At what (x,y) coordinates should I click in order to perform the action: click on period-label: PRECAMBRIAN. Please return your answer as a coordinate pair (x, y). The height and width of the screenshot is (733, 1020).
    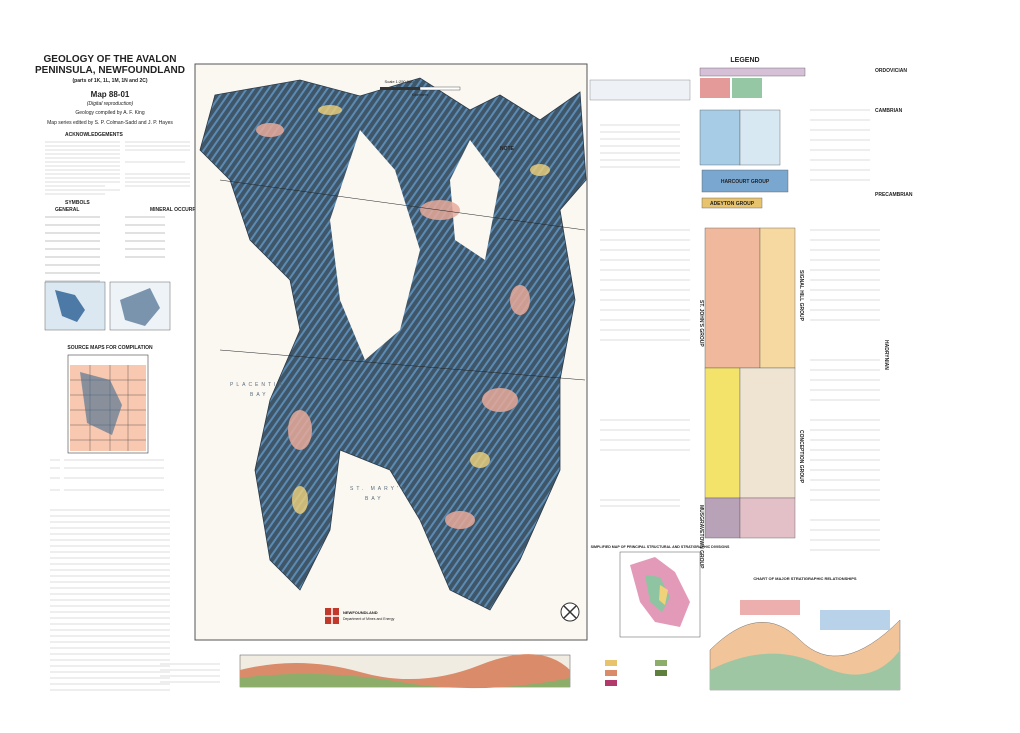
    Looking at the image, I should click on (894, 195).